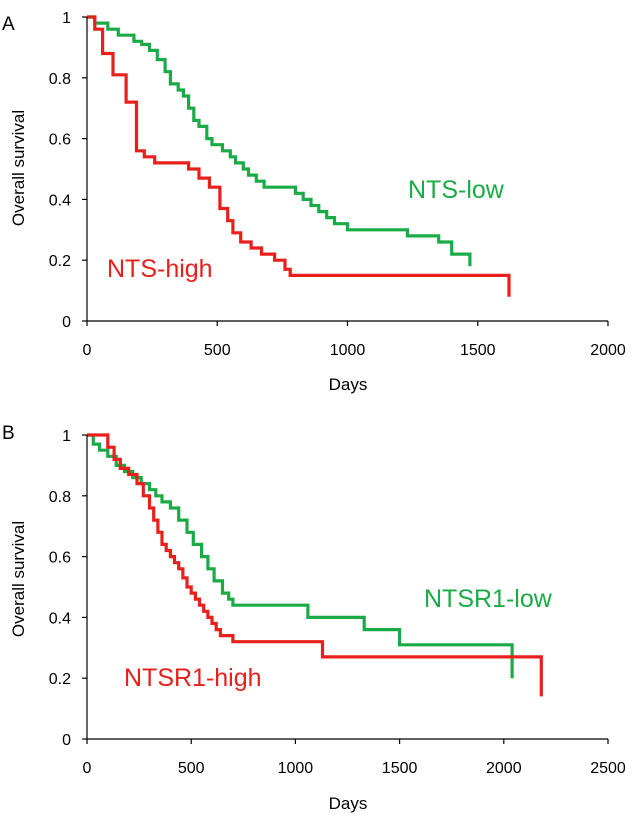 This screenshot has width=641, height=818. Describe the element at coordinates (160, 269) in the screenshot. I see `series-label-nts-high: NTS-high` at that location.